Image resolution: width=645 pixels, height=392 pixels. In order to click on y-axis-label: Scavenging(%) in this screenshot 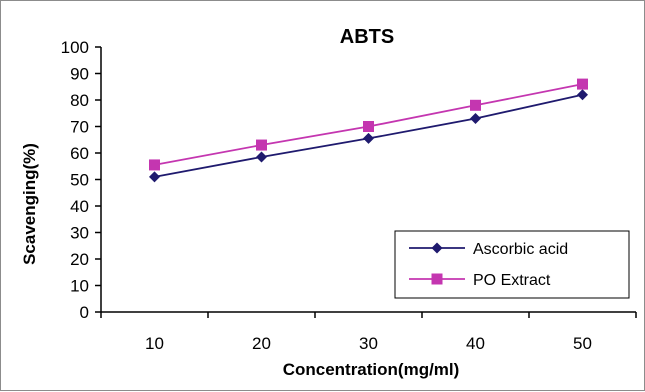, I will do `click(29, 204)`.